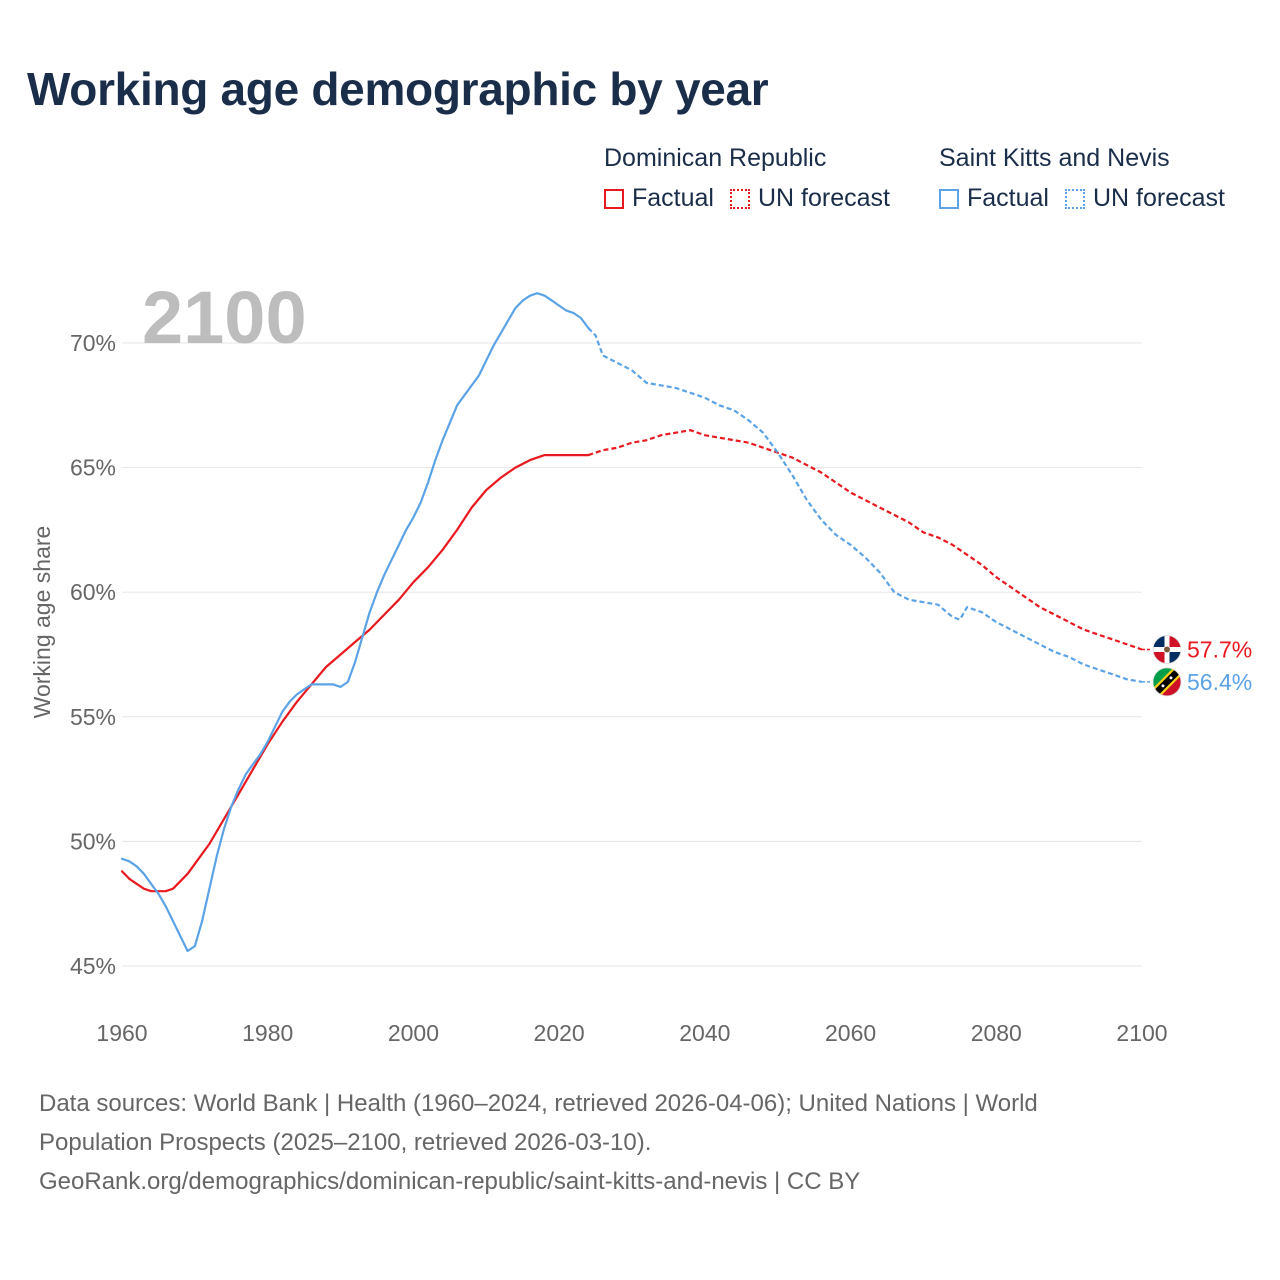 This screenshot has height=1280, width=1280. I want to click on series-line-forecast-saint-kitts-and-nevis, so click(865, 505).